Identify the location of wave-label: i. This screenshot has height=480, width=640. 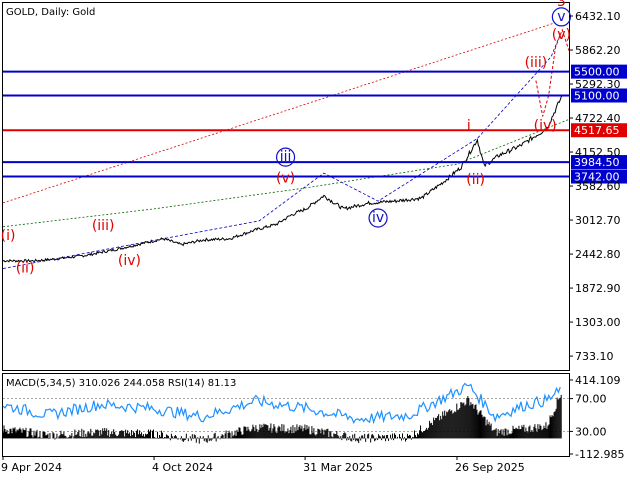
(469, 126).